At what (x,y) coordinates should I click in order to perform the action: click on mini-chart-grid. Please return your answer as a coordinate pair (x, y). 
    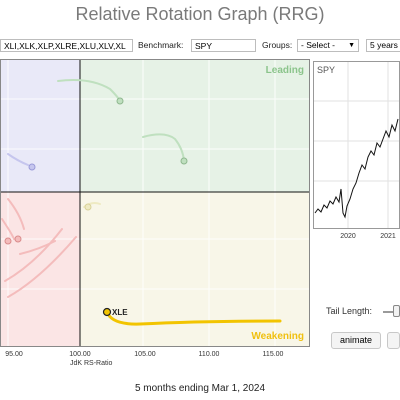
    Looking at the image, I should click on (356, 145).